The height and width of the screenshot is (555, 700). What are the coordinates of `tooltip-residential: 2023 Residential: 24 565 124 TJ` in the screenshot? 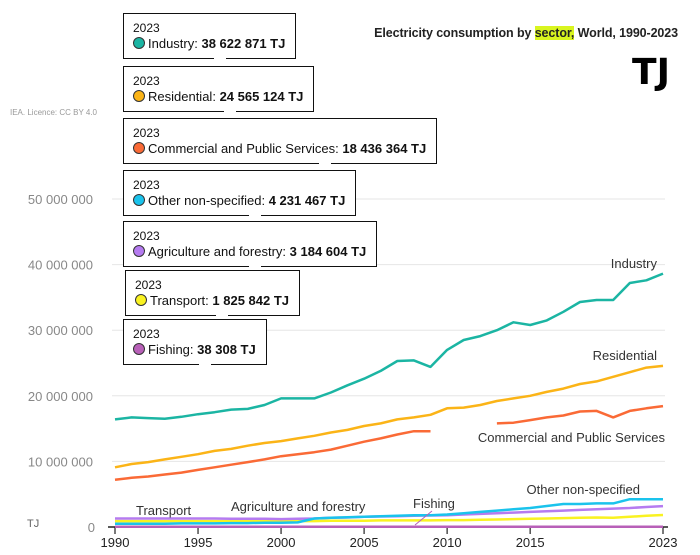 It's located at (219, 90).